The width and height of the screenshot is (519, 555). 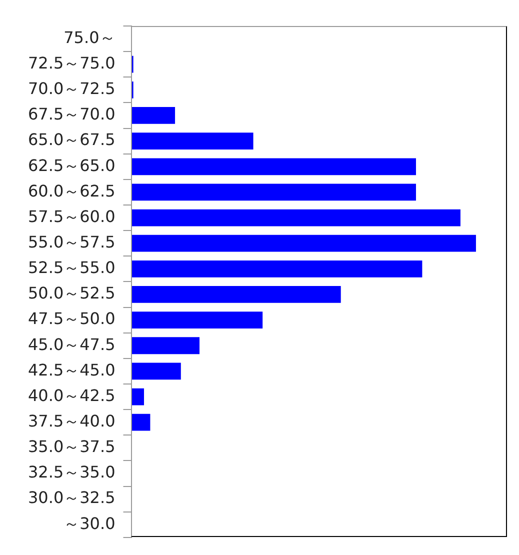 What do you see at coordinates (72, 114) in the screenshot?
I see `y-tick-label: 67.5～70.0` at bounding box center [72, 114].